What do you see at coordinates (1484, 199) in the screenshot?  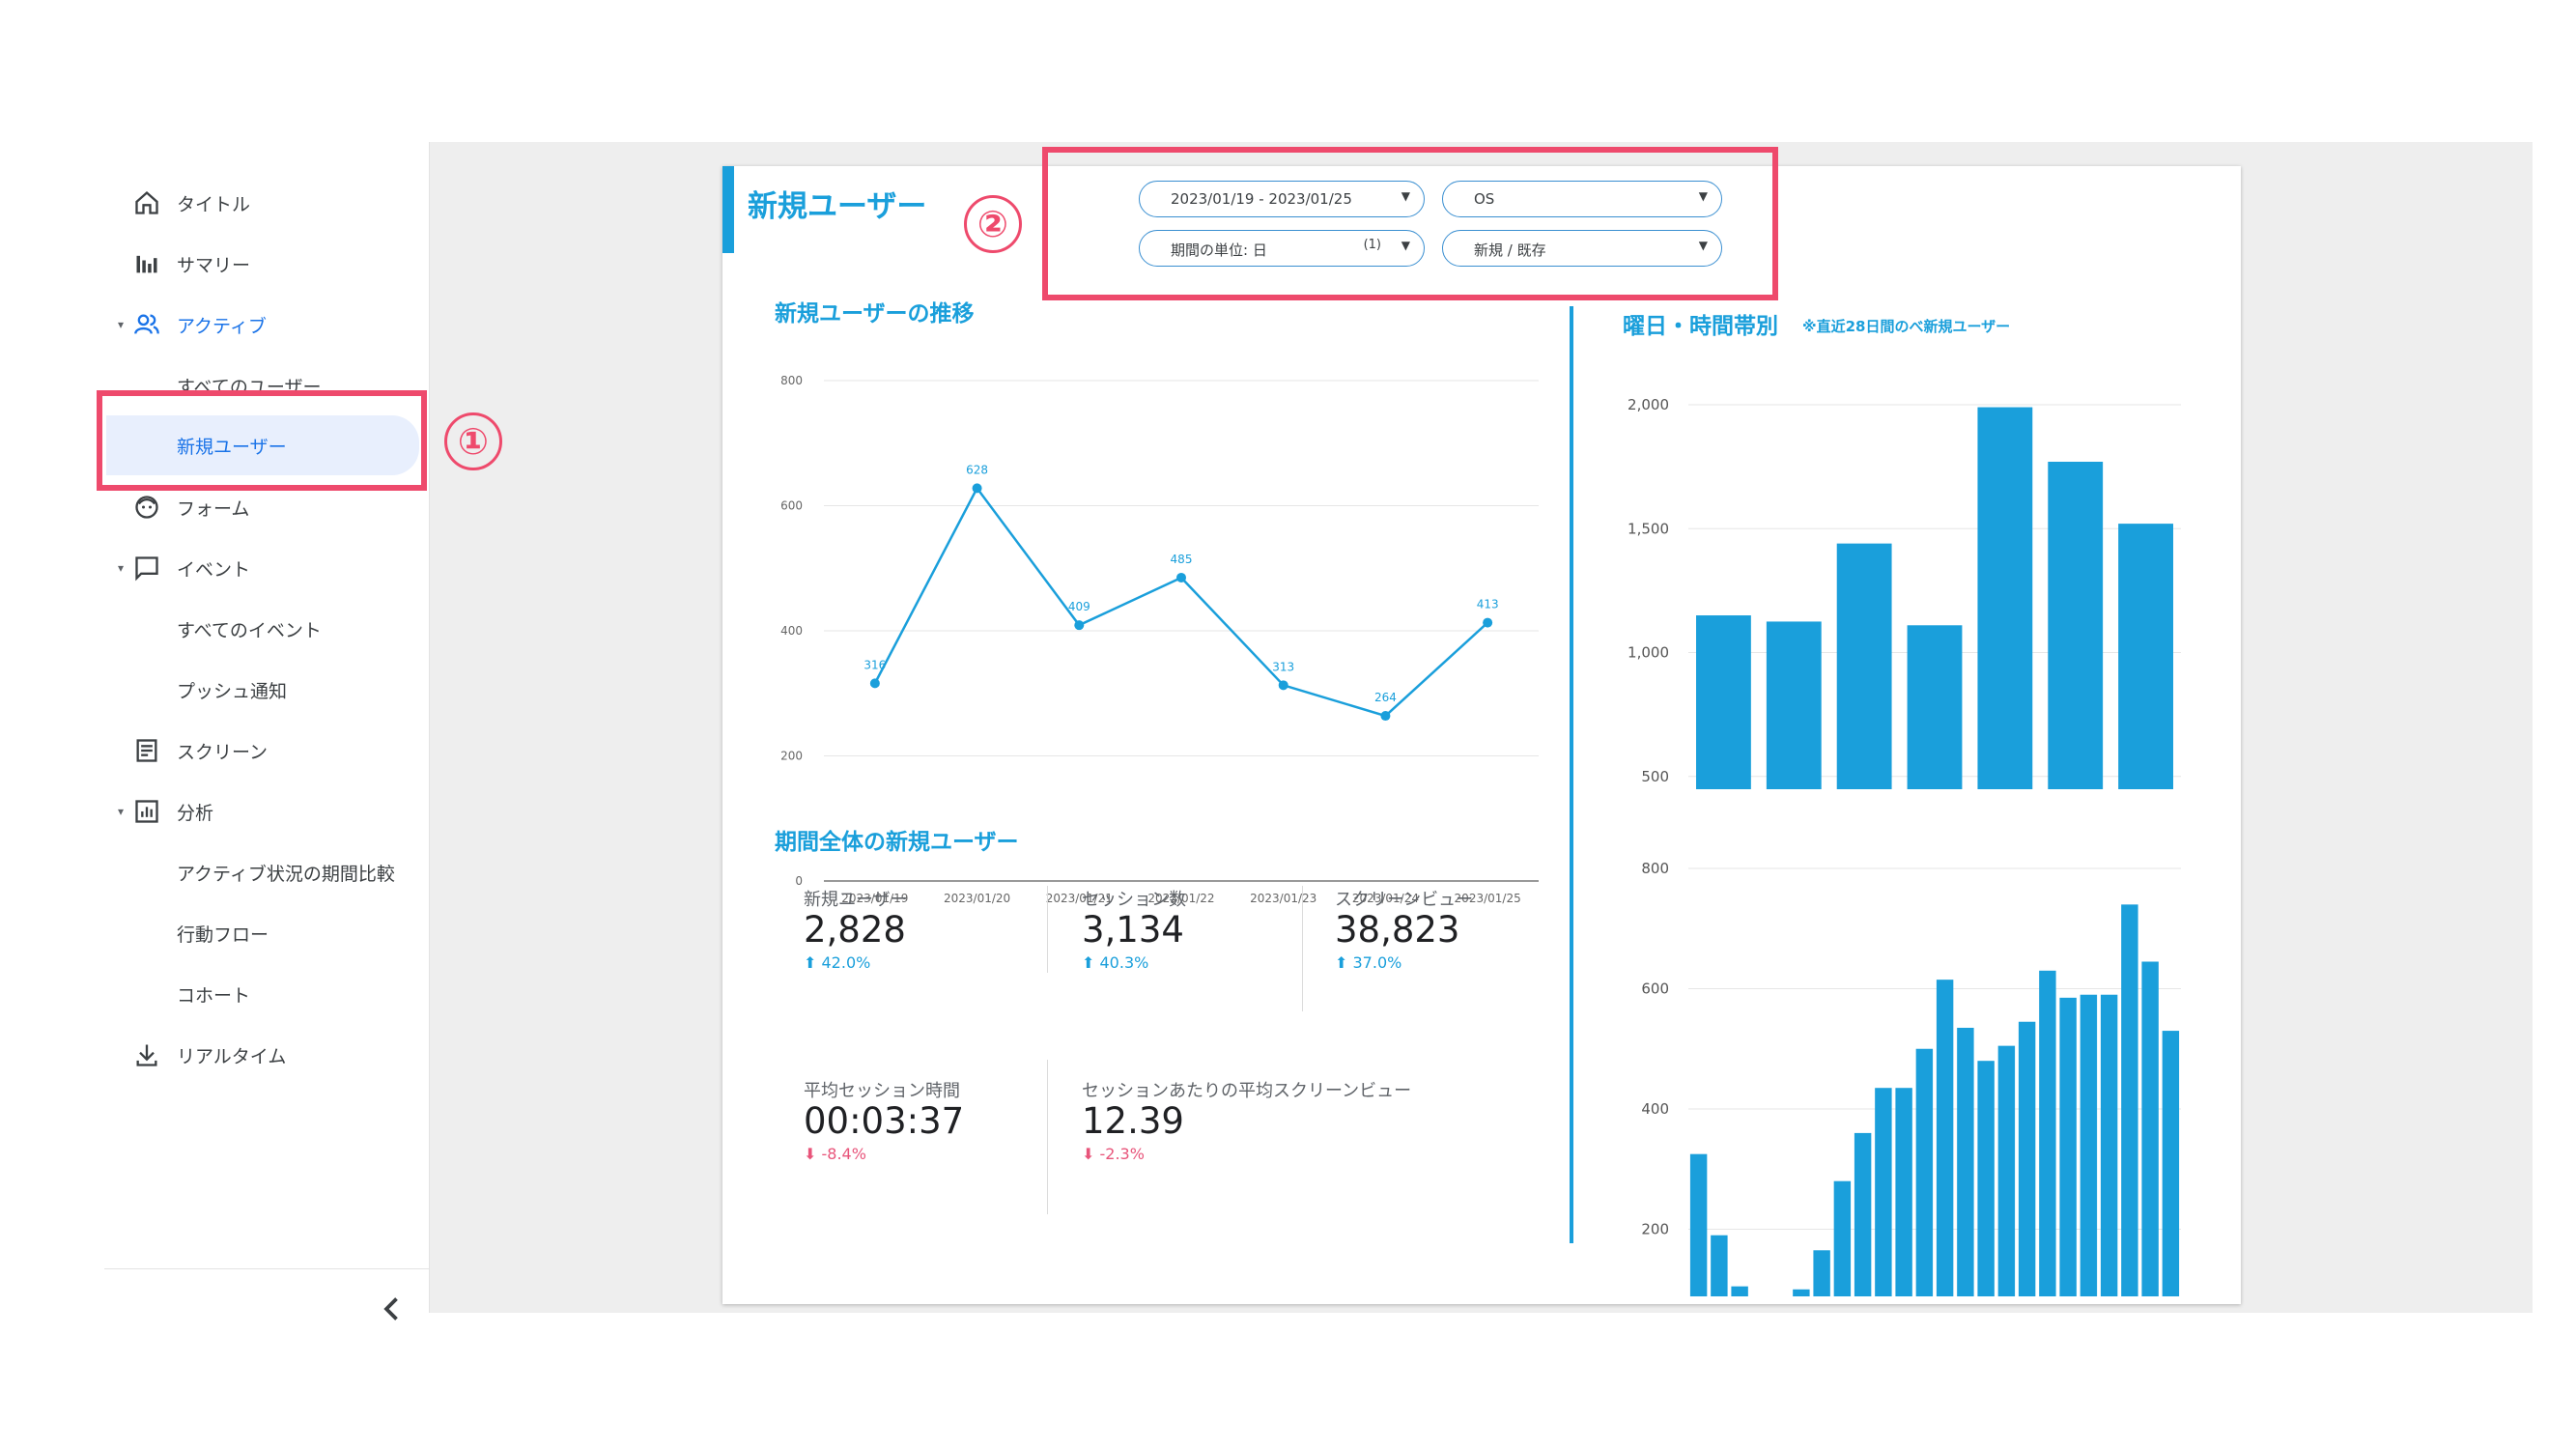 I see `os-filter-value: OS` at bounding box center [1484, 199].